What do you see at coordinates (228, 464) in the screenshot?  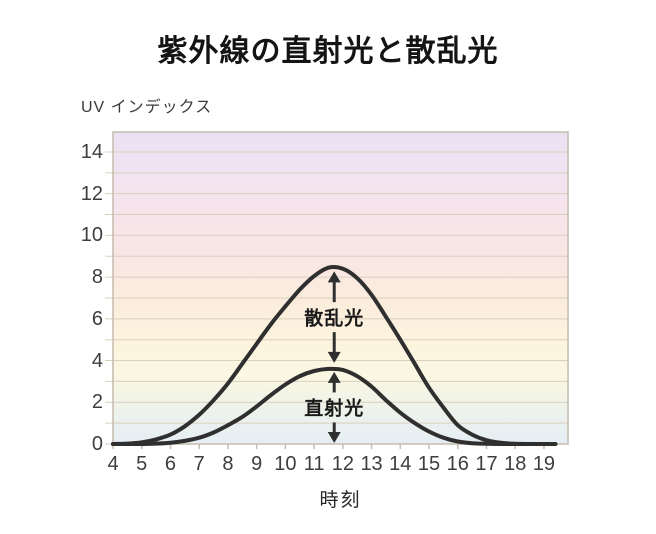 I see `x-tick-label: 8` at bounding box center [228, 464].